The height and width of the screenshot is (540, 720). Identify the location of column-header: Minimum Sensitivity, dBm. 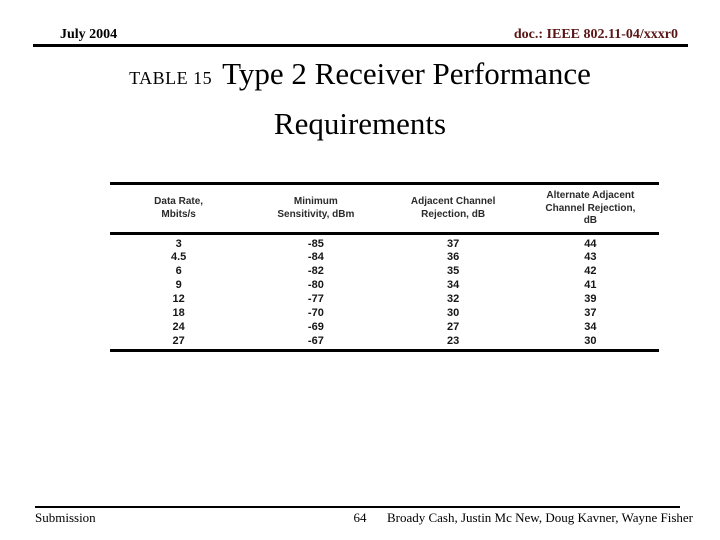
(316, 208).